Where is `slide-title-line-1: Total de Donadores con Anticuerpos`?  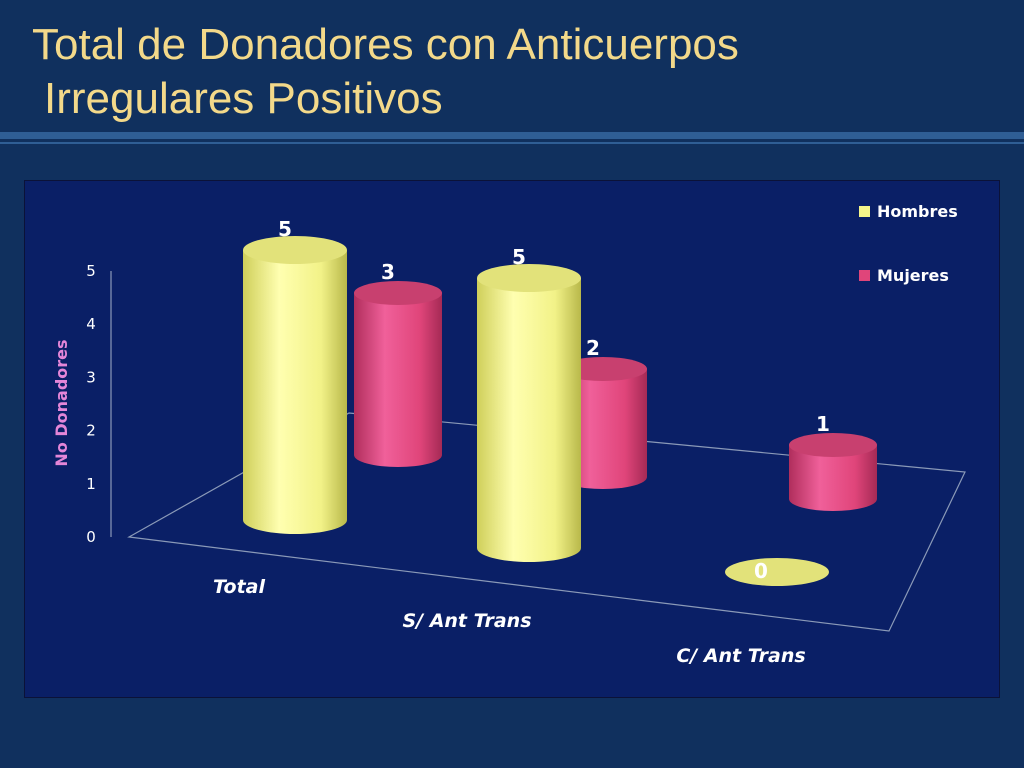 slide-title-line-1: Total de Donadores con Anticuerpos is located at coordinates (385, 44).